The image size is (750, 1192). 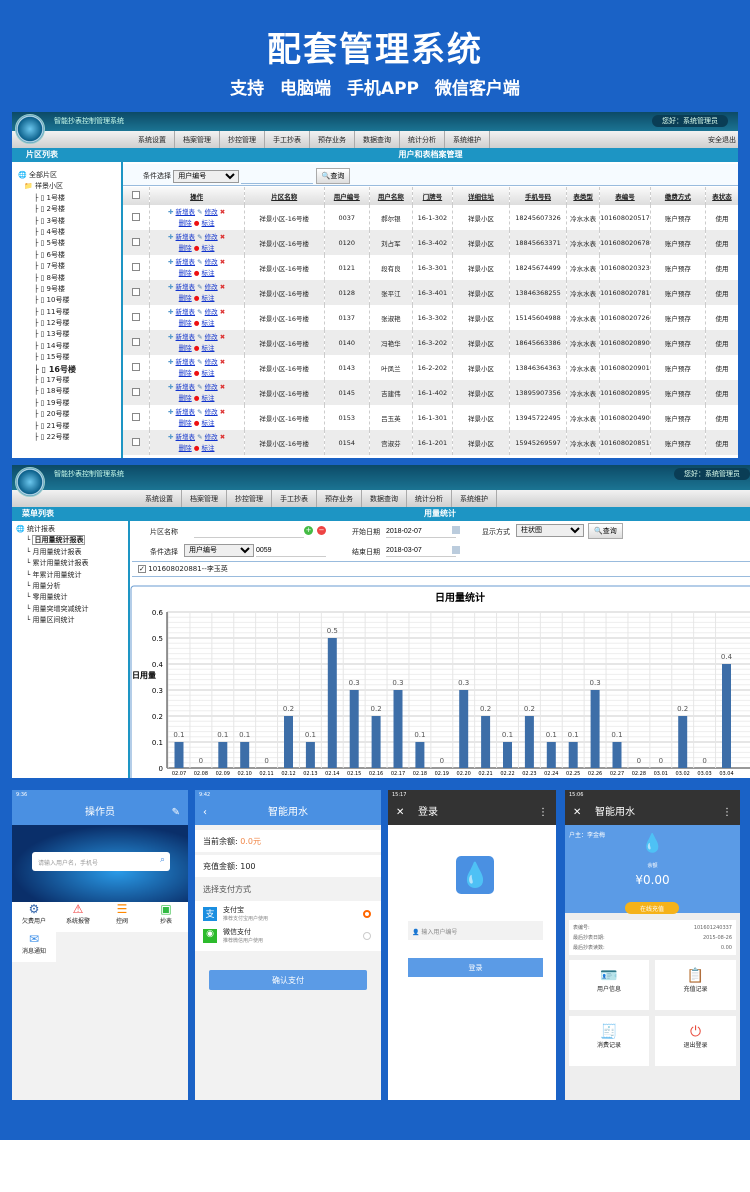 I want to click on meter-checkbox: ✓, so click(x=142, y=569).